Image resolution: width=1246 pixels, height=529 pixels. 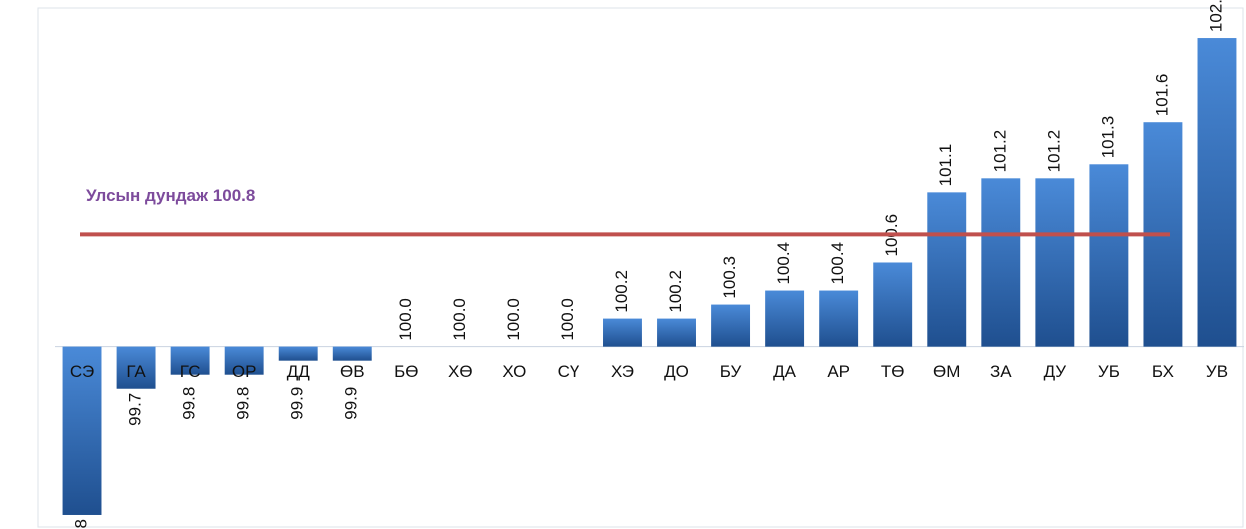 What do you see at coordinates (1161, 95) in the screenshot?
I see `value-label: 101.6` at bounding box center [1161, 95].